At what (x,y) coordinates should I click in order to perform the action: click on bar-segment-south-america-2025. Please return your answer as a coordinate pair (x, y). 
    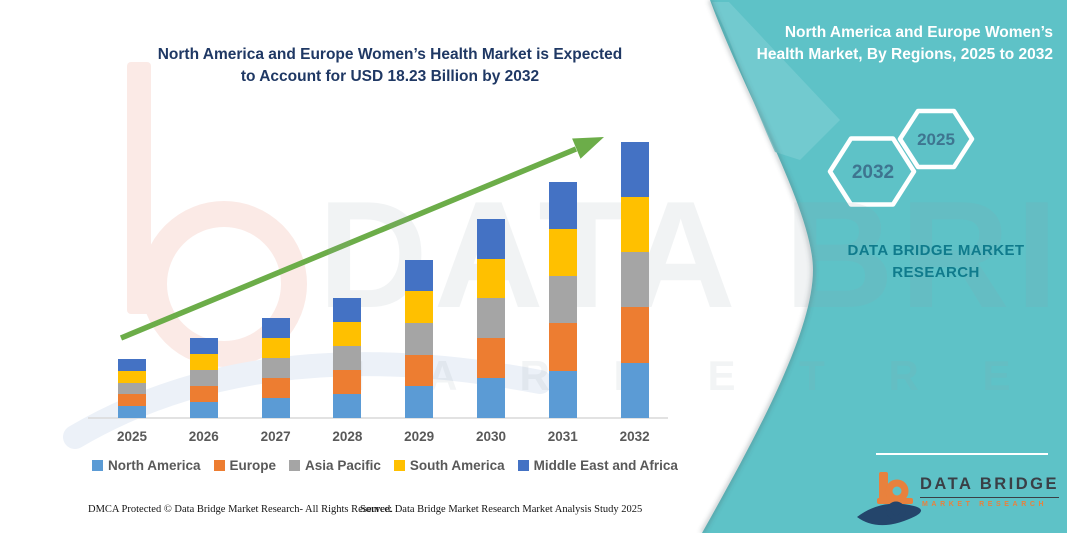
    Looking at the image, I should click on (132, 376).